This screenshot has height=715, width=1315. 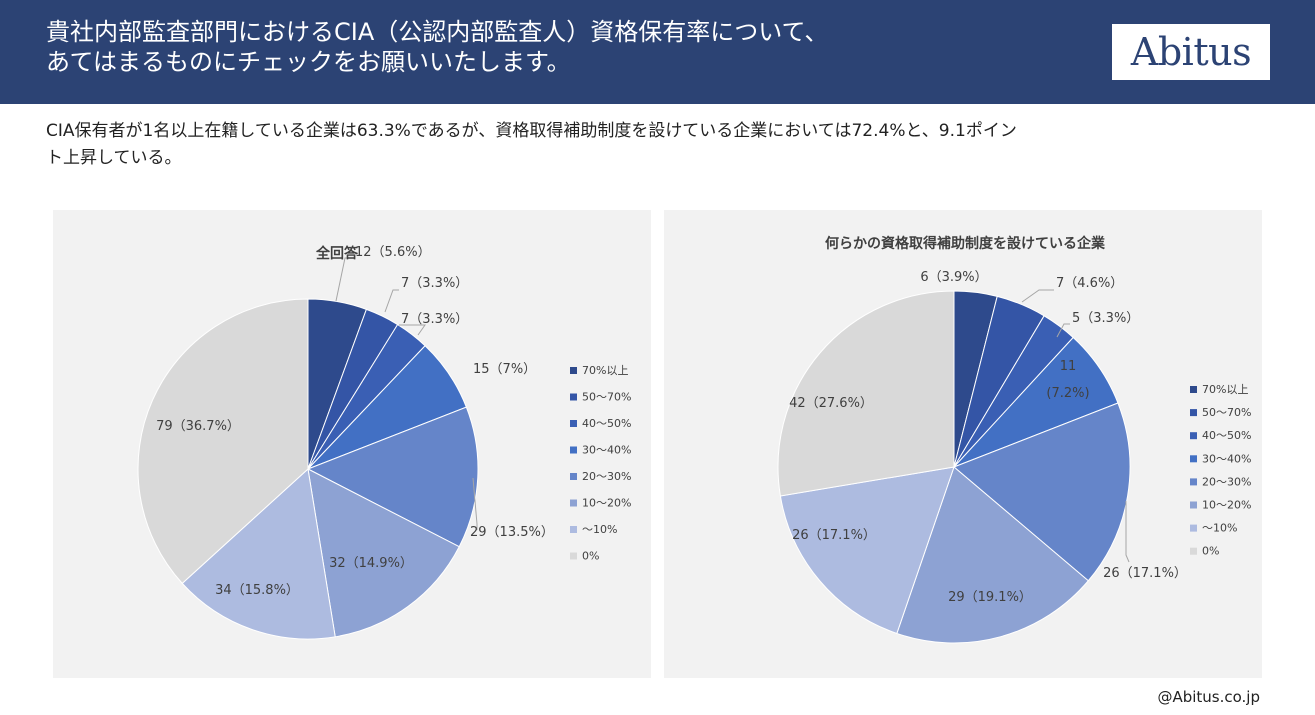 I want to click on page-title-line1: 貴社内部監査部門におけるCIA（公認内部監査人）資格保有率について、, so click(x=437, y=32).